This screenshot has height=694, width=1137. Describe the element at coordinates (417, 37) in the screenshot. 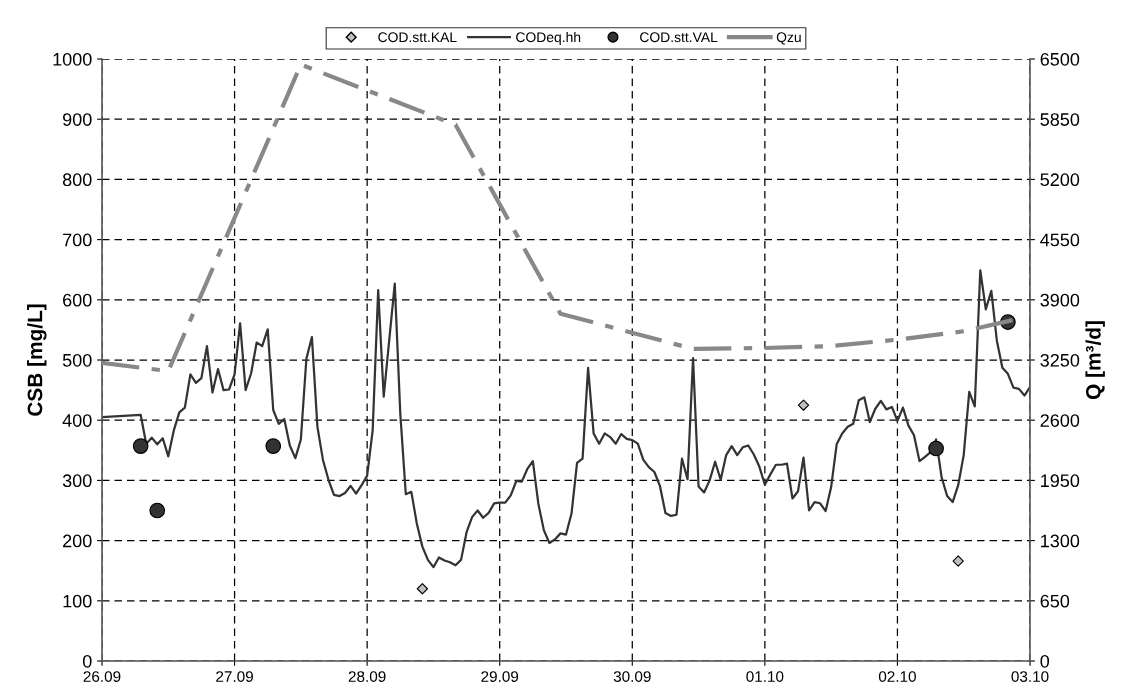

I see `legend-label: COD.stt.KAL` at that location.